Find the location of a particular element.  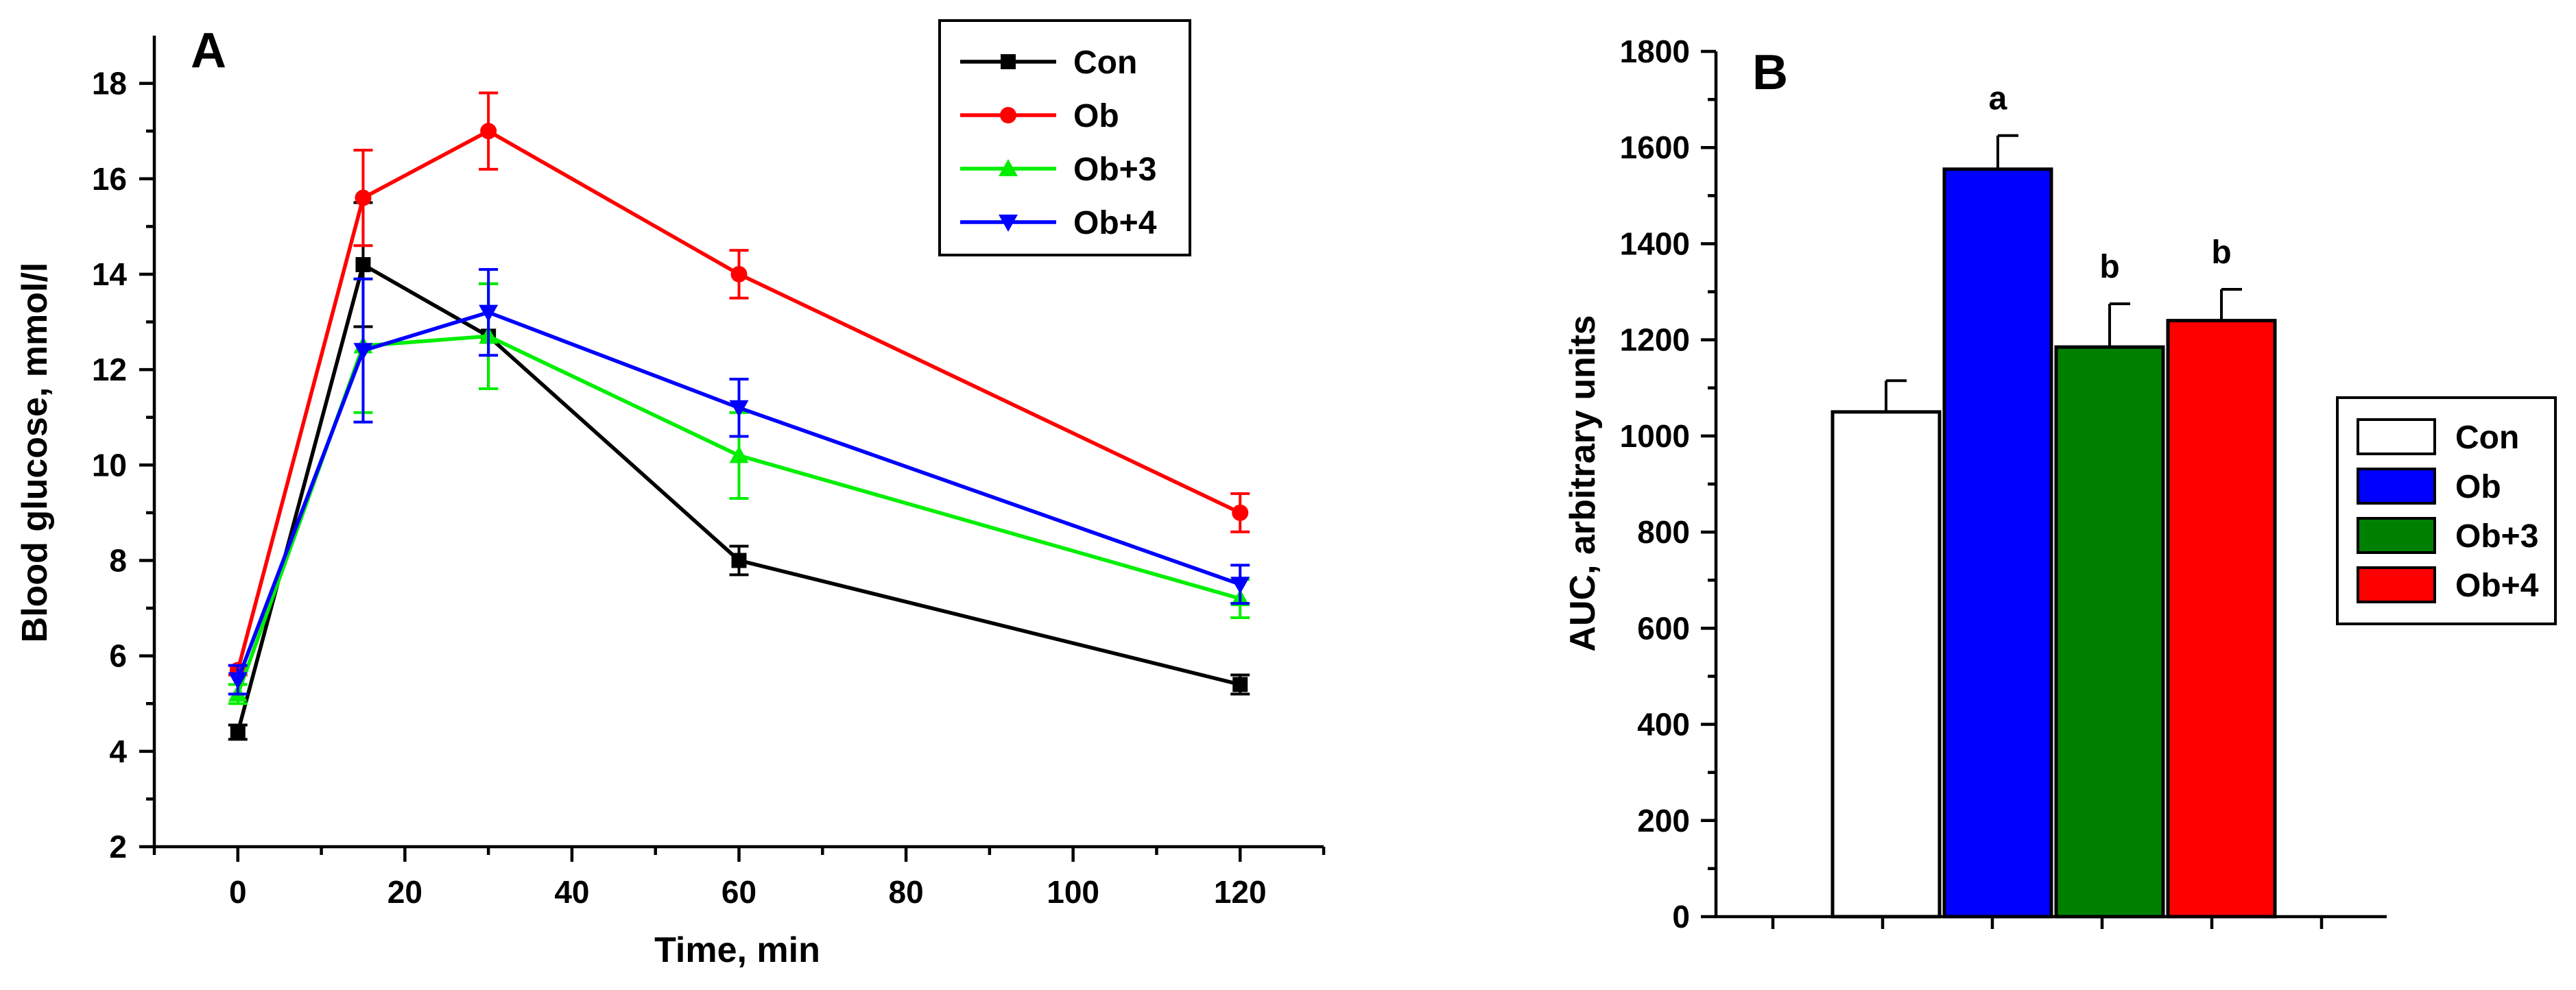

significance-label: a is located at coordinates (1998, 99).